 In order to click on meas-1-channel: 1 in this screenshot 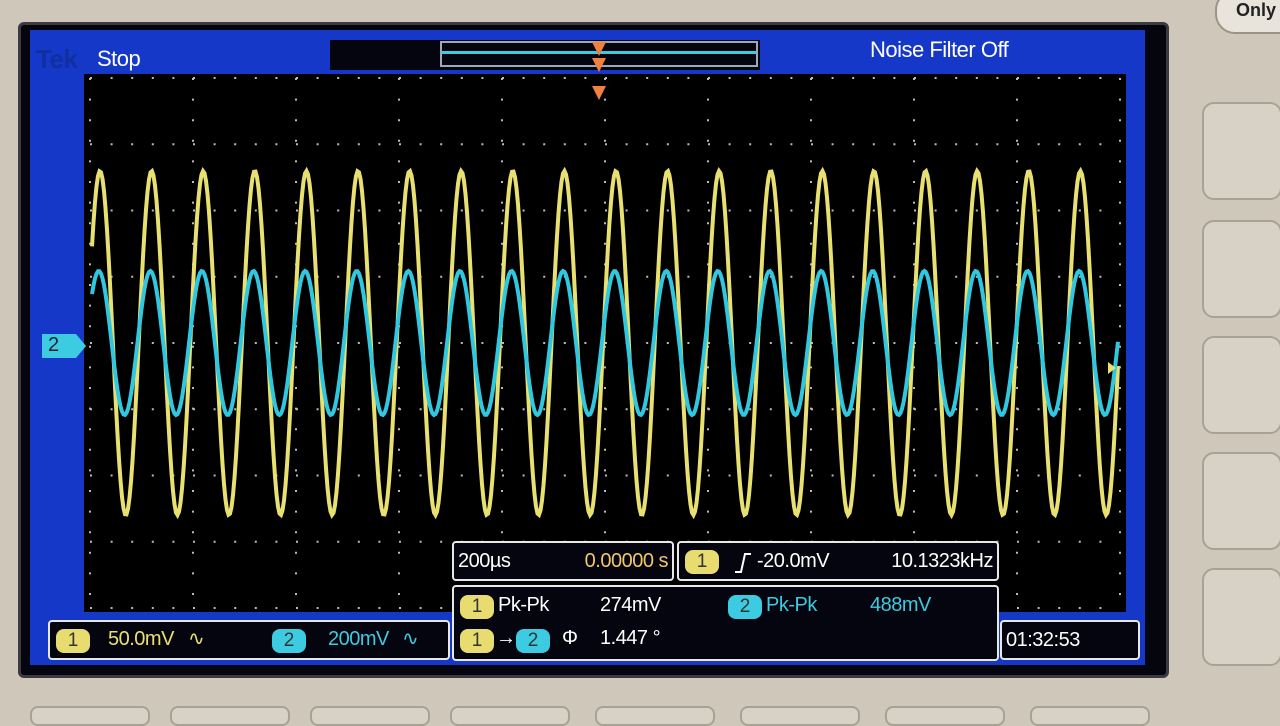, I will do `click(477, 607)`.